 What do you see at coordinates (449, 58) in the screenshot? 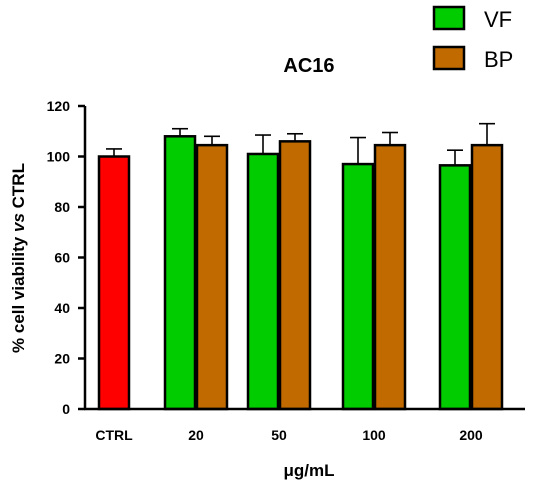
I see `legend-swatch-bp` at bounding box center [449, 58].